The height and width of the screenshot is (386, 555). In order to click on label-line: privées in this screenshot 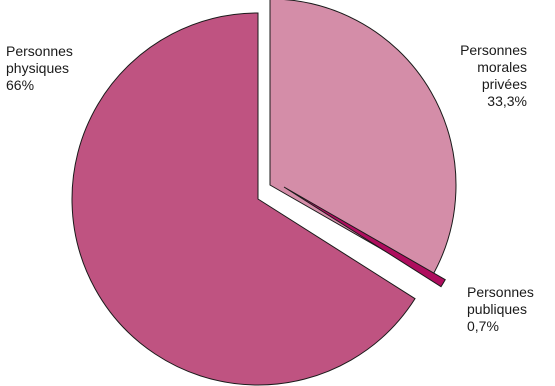, I will do `click(504, 84)`.